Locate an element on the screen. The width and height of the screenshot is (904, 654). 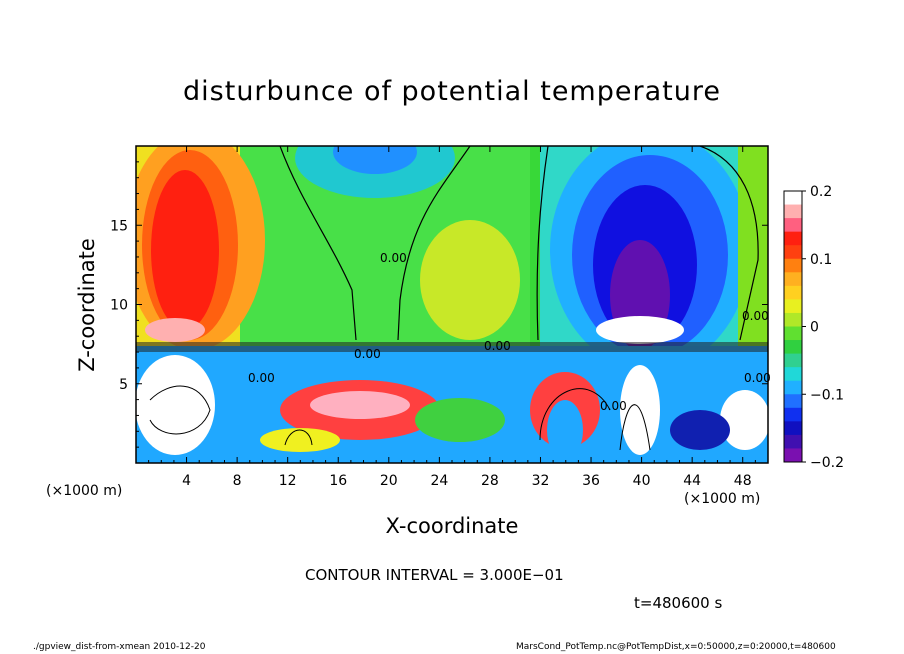
colorbar-tick-label: 0.2 is located at coordinates (821, 192).